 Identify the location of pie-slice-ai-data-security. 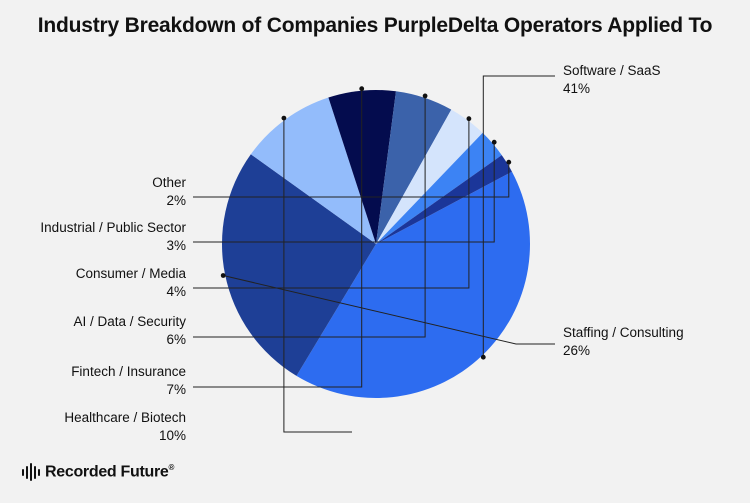
(414, 167).